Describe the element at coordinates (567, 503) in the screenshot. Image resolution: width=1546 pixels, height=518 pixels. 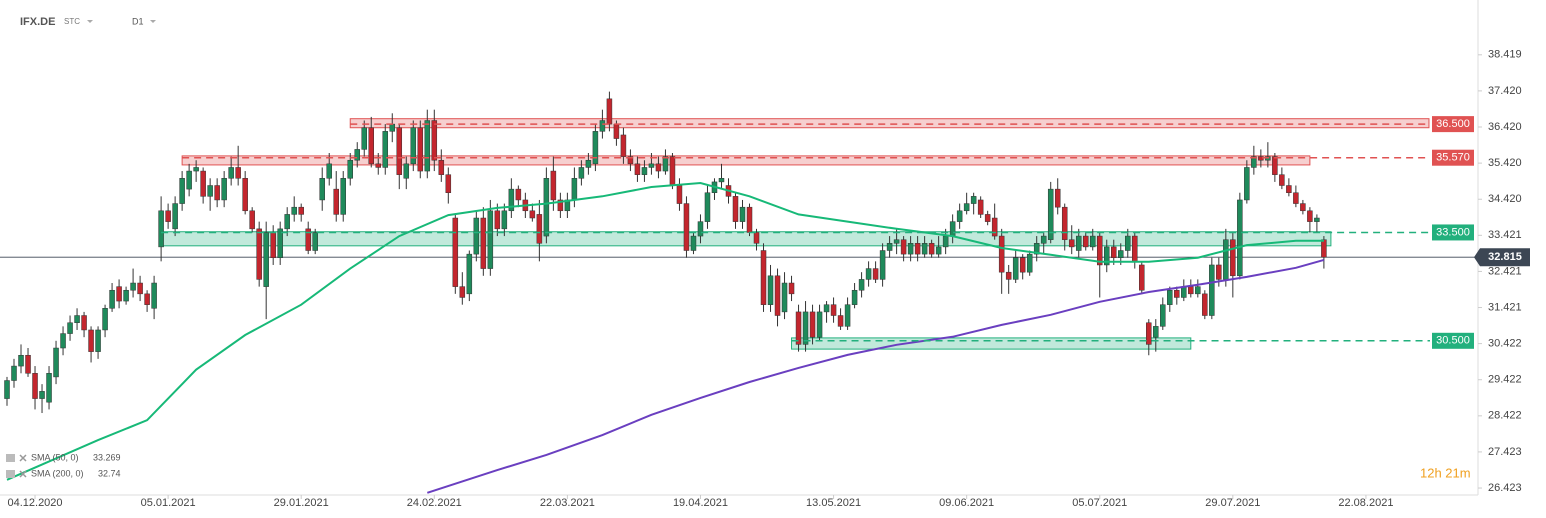
I see `x-tick-label: 22.03.2021` at that location.